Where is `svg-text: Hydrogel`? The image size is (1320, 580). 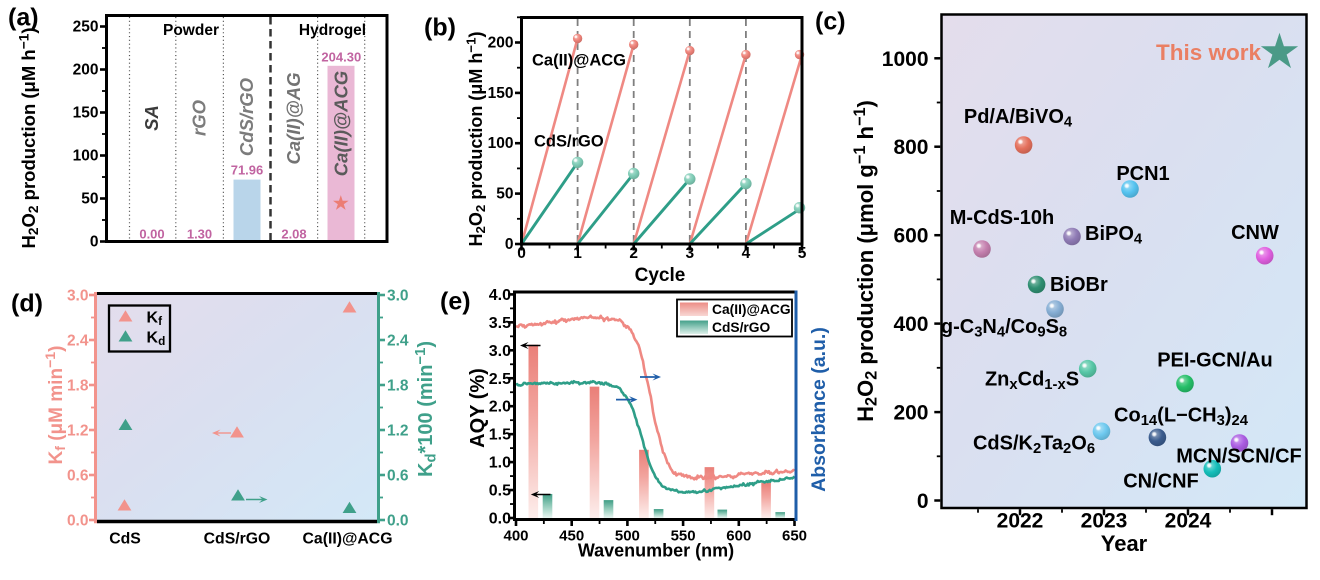 svg-text: Hydrogel is located at coordinates (332, 30).